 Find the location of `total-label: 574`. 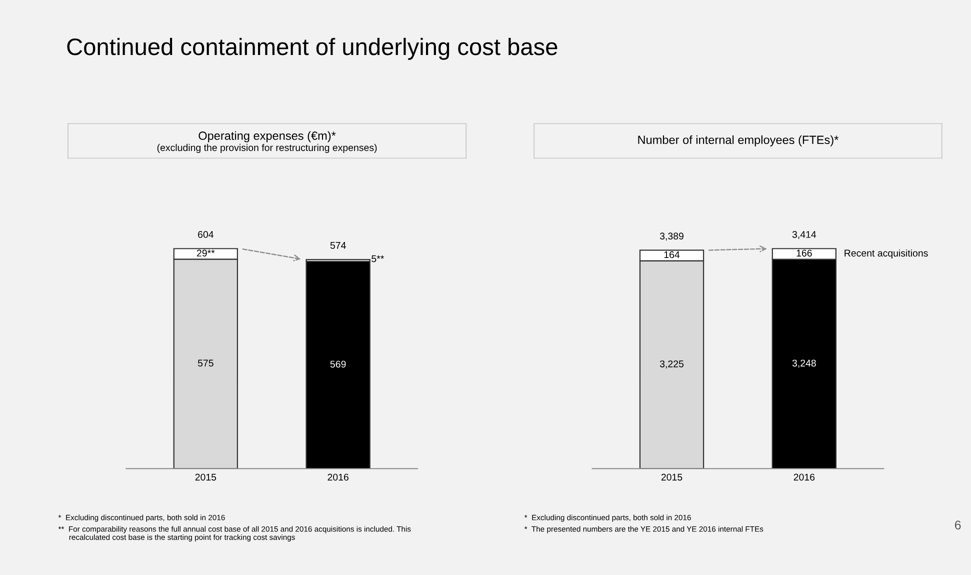

total-label: 574 is located at coordinates (338, 245).